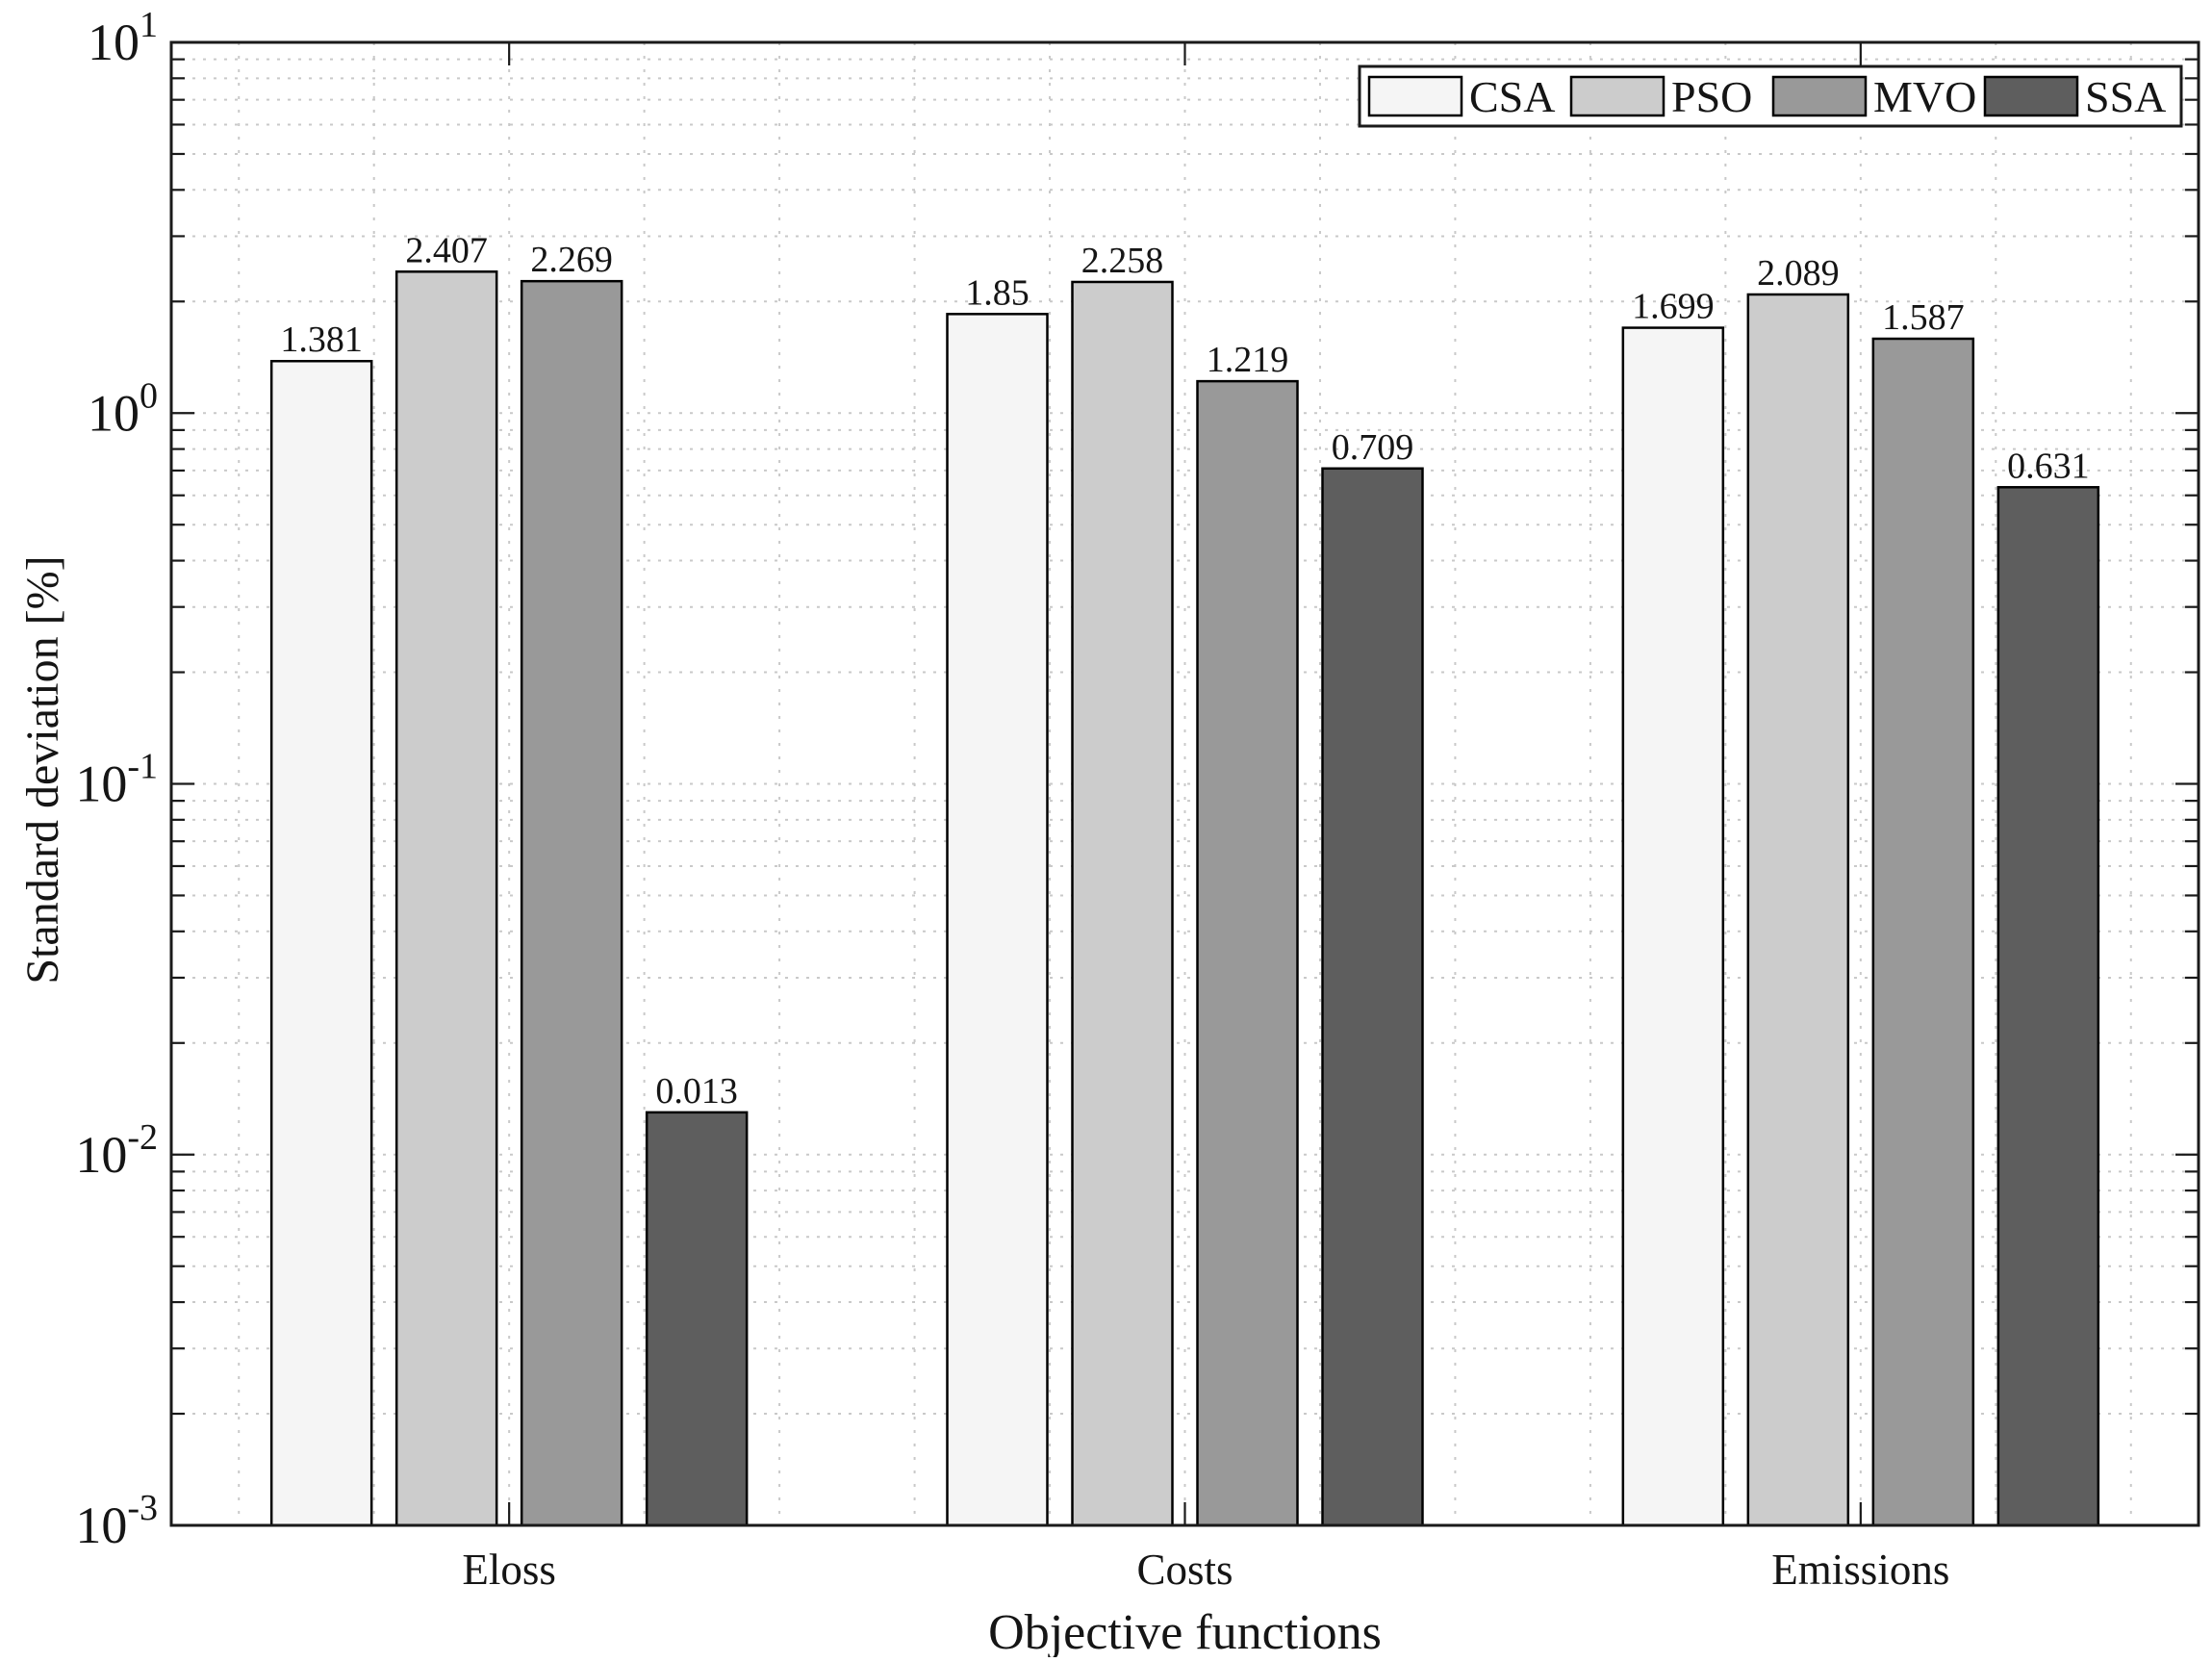 The image size is (2212, 1662). Describe the element at coordinates (1512, 96) in the screenshot. I see `legend-label-csa: CSA` at that location.